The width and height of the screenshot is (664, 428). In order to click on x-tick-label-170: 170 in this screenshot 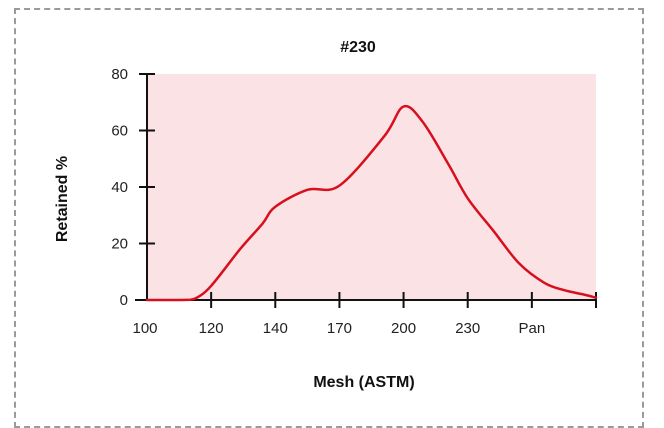, I will do `click(339, 328)`.